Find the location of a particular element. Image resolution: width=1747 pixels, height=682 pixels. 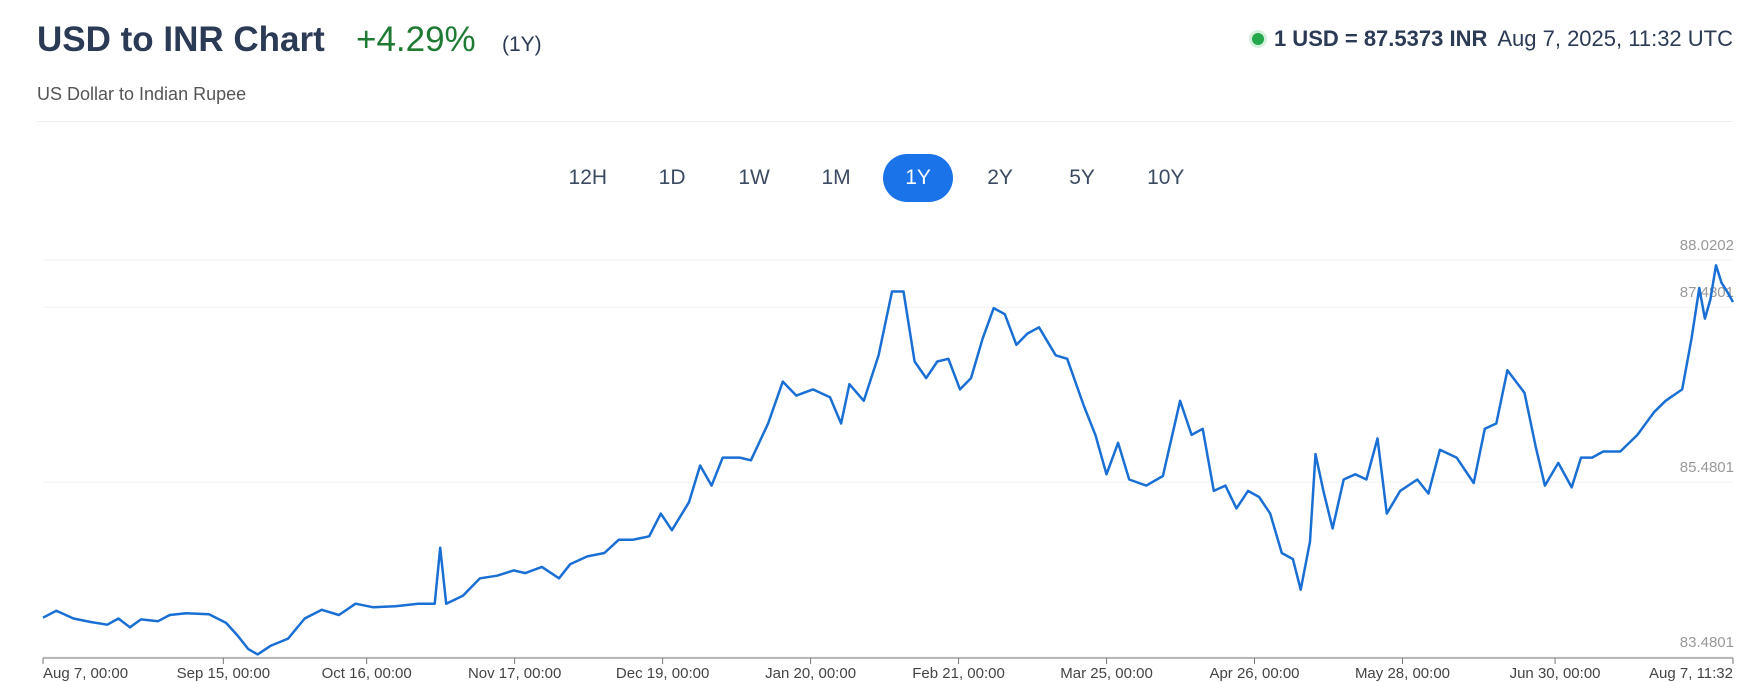

x-tick-label: Apr 26, 00:00 is located at coordinates (1254, 673).